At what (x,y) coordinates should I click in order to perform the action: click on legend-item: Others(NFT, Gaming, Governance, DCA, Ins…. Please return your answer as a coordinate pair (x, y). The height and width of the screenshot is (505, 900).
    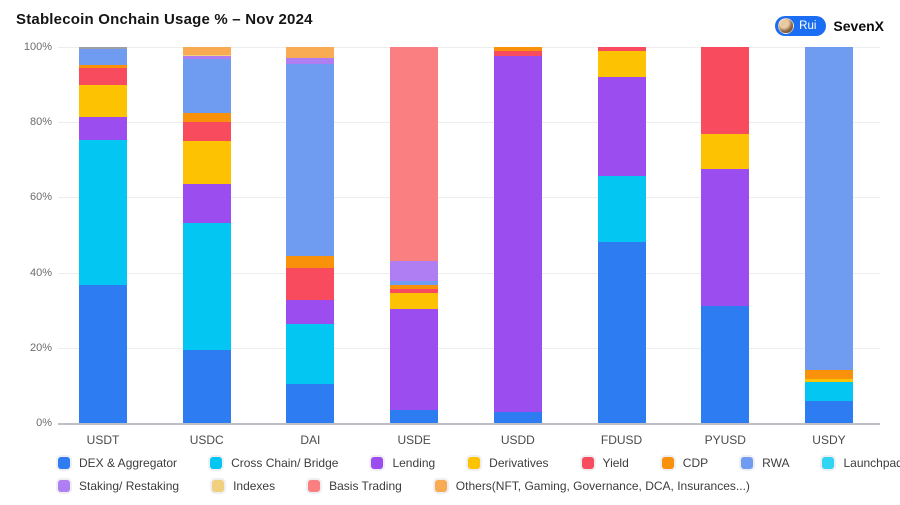
    Looking at the image, I should click on (592, 486).